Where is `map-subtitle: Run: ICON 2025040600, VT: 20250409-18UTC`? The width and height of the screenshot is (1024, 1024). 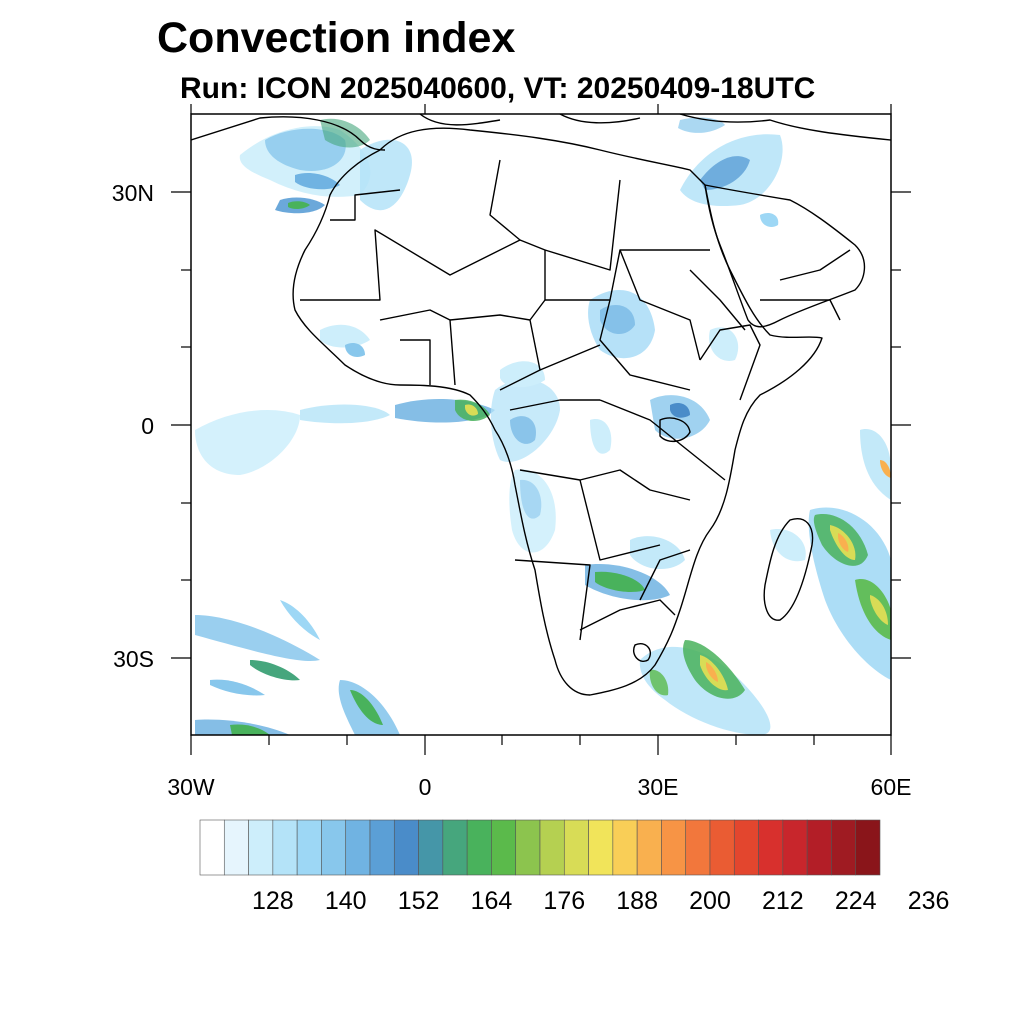 map-subtitle: Run: ICON 2025040600, VT: 20250409-18UTC is located at coordinates (498, 88).